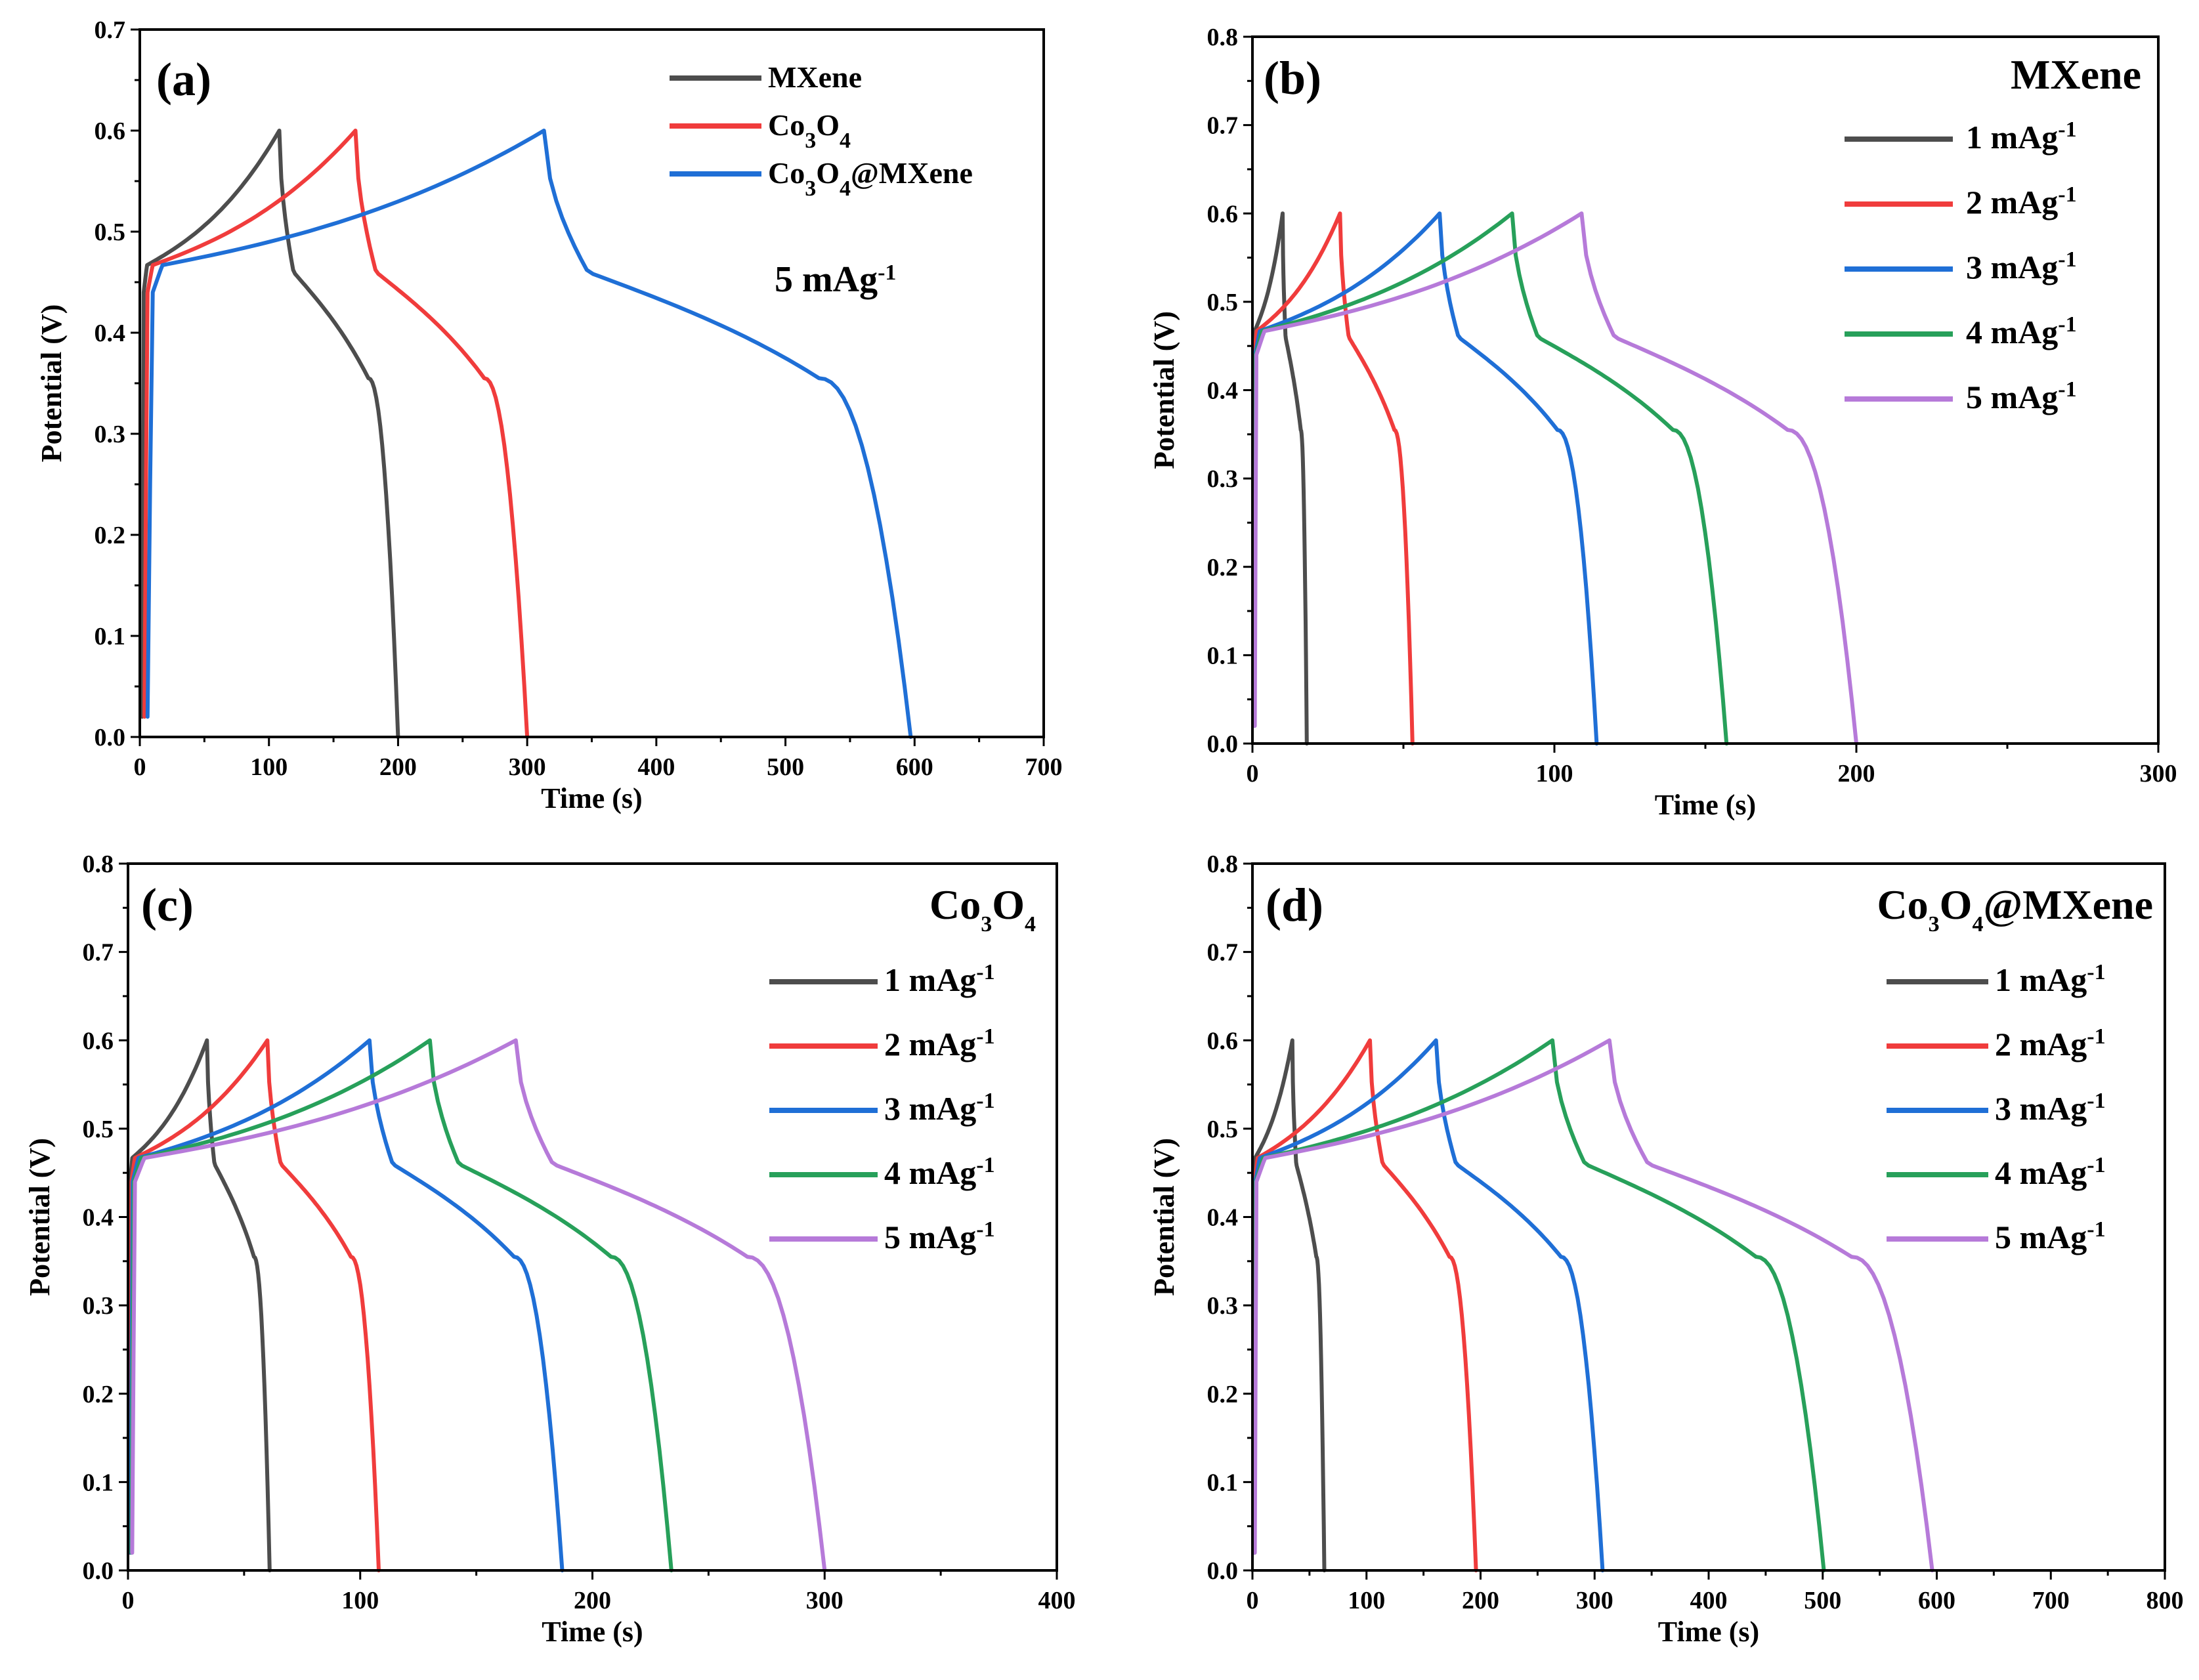 This screenshot has width=2199, height=1680. Describe the element at coordinates (98, 1129) in the screenshot. I see `y-tick-label-c-5: 0.5` at that location.